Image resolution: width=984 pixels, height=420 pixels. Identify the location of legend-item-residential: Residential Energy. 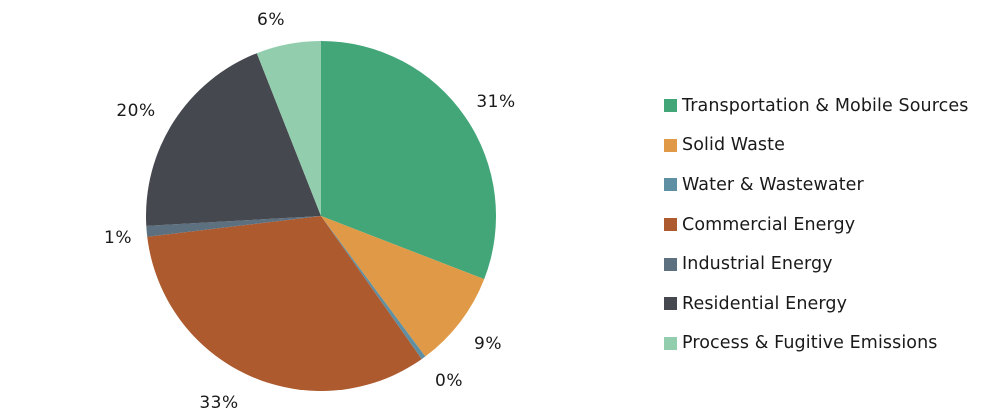
(816, 304).